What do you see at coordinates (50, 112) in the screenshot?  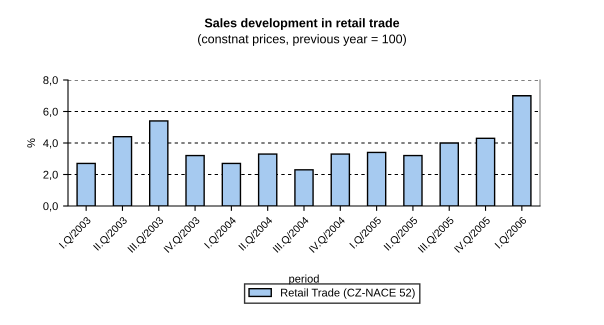 I see `y-tick-label: 6,0` at bounding box center [50, 112].